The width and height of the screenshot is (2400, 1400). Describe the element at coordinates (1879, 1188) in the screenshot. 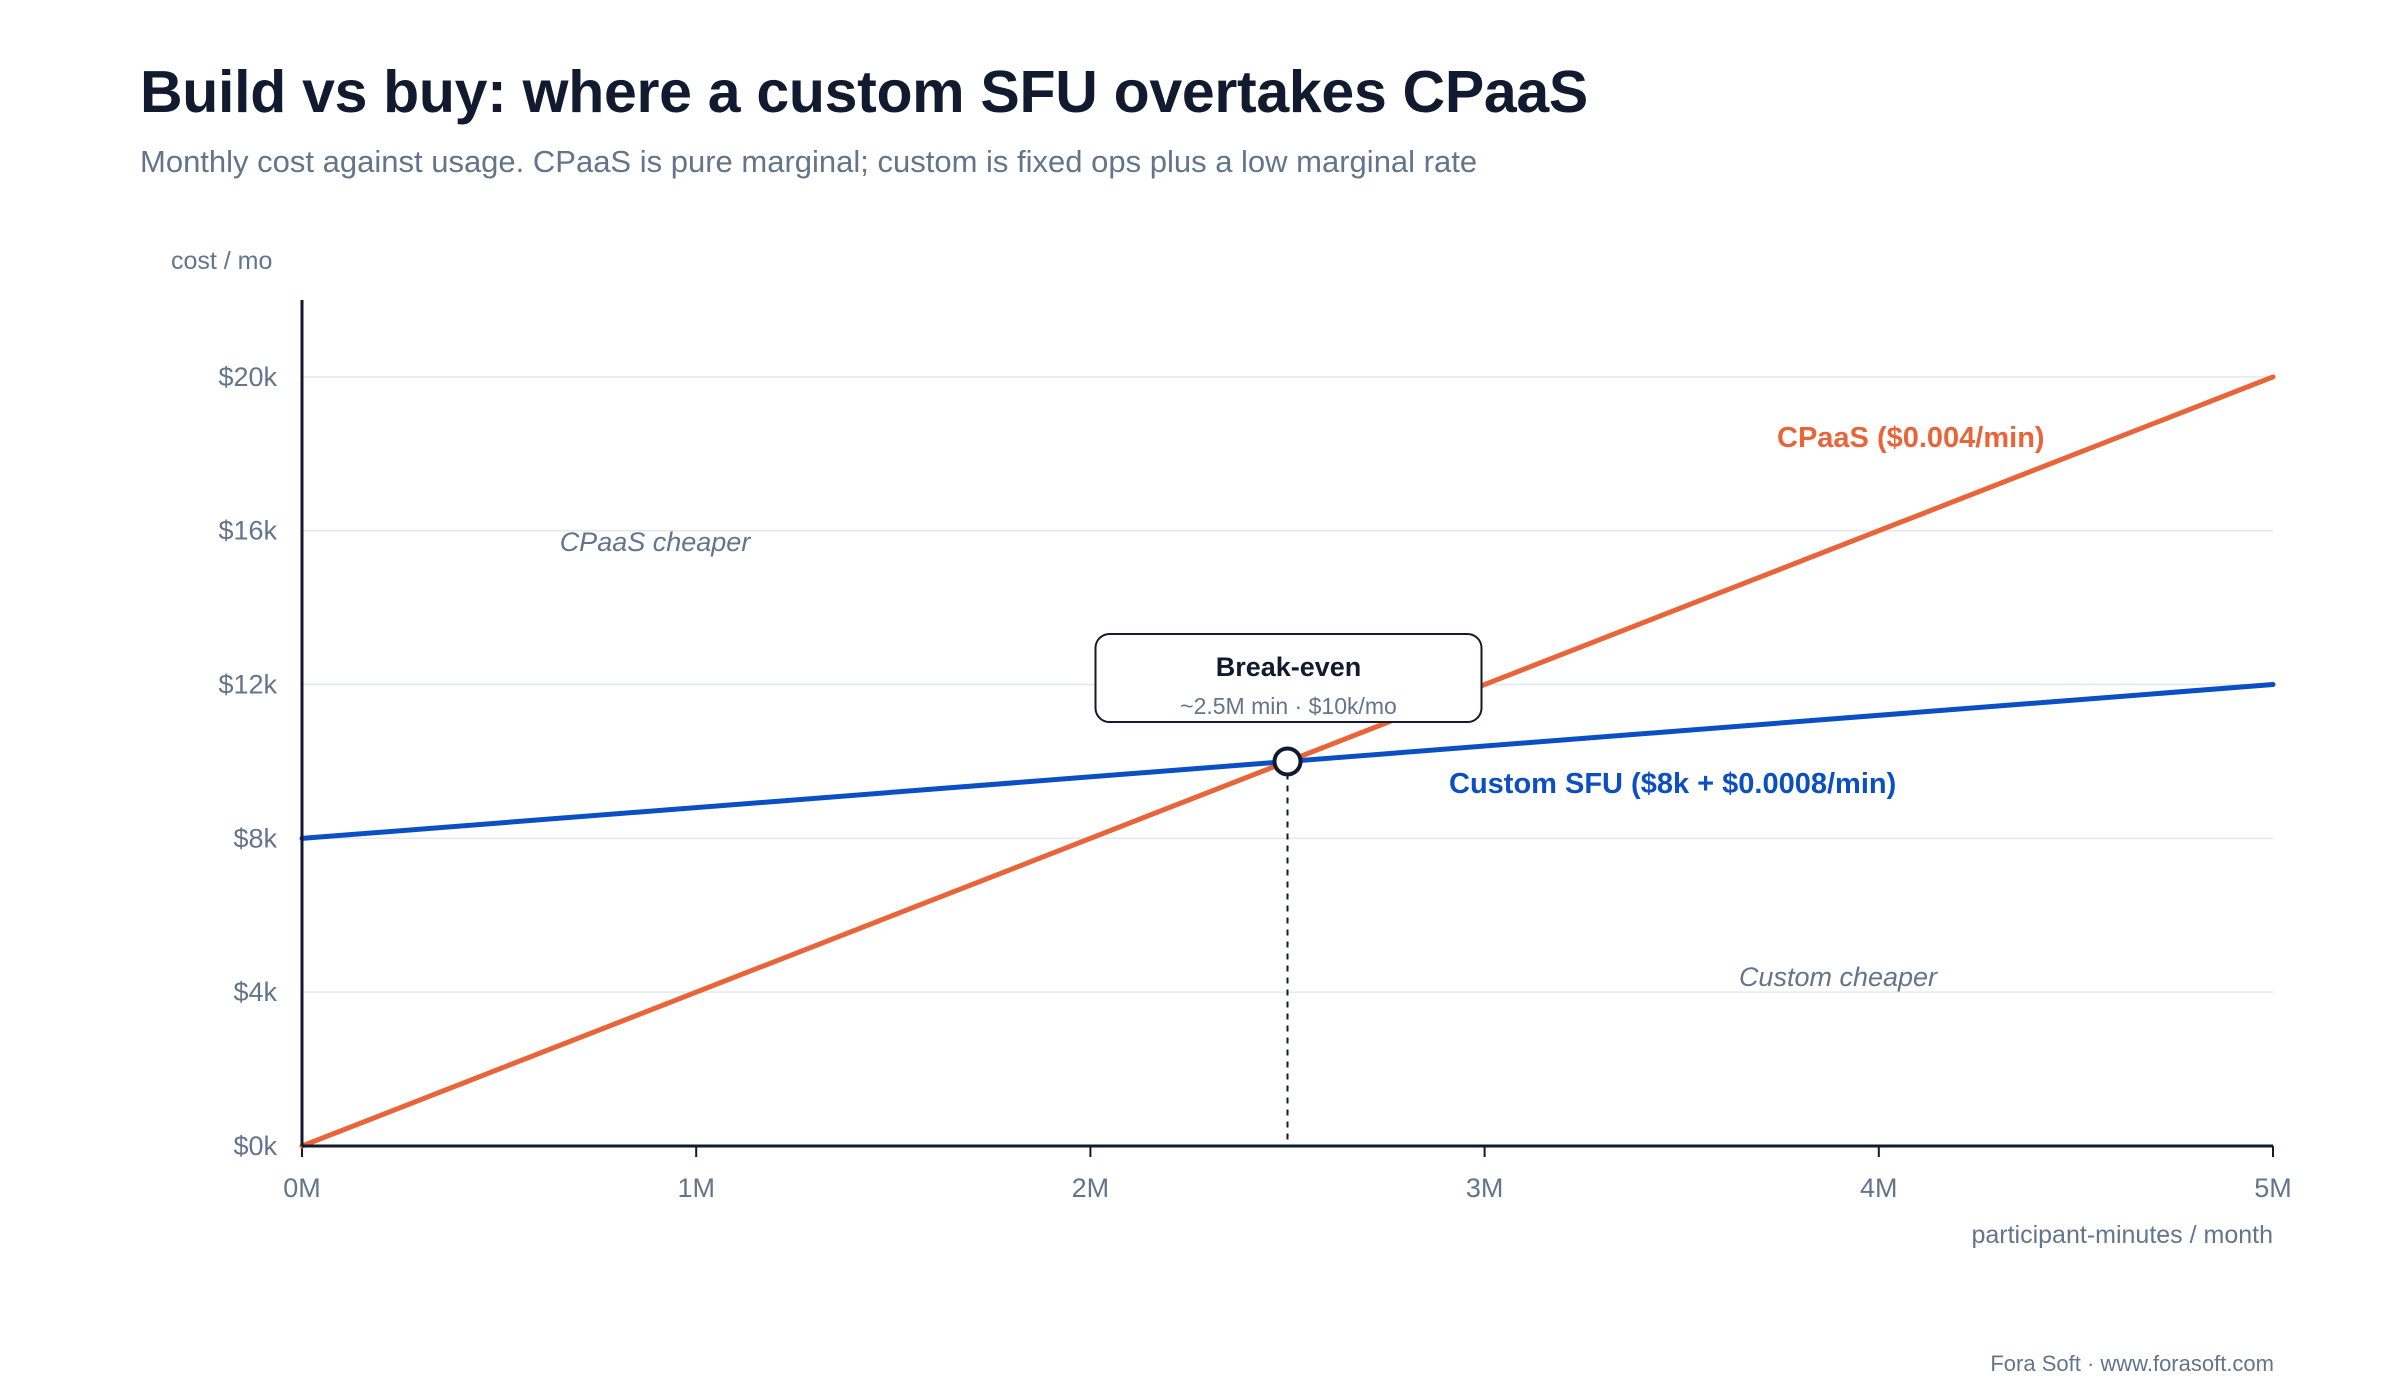

I see `x-tick-label: 4M` at that location.